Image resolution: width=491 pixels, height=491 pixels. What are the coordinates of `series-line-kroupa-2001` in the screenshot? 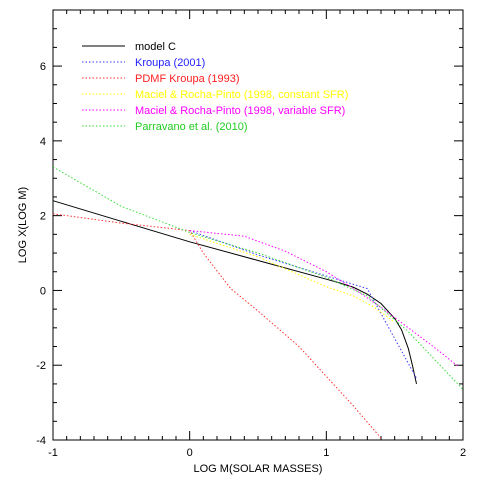 It's located at (303, 304).